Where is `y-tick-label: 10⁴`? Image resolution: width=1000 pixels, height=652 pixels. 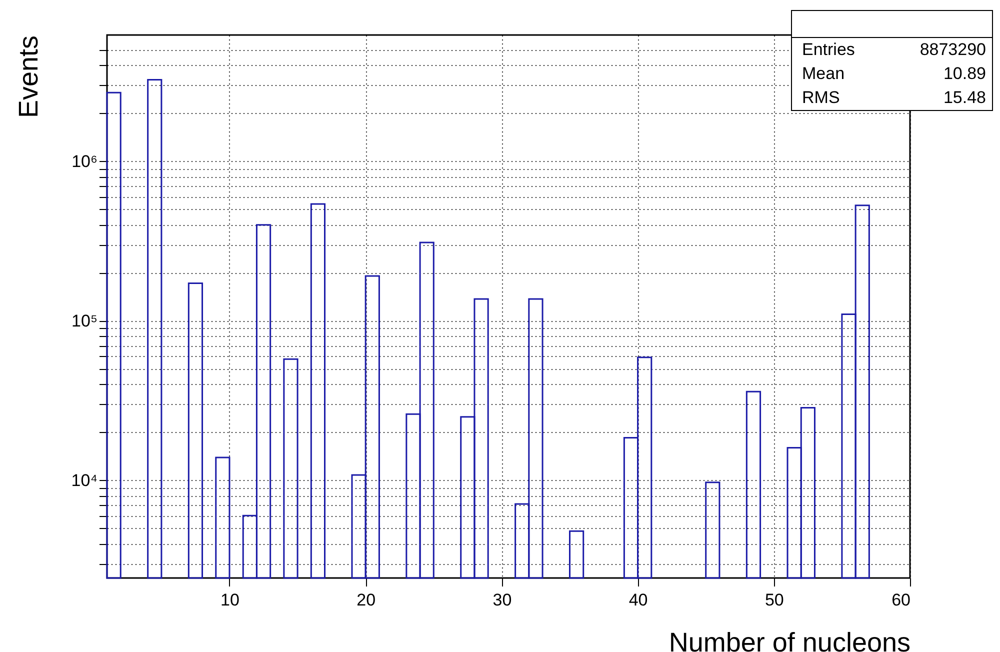
y-tick-label: 10⁴ is located at coordinates (84, 480).